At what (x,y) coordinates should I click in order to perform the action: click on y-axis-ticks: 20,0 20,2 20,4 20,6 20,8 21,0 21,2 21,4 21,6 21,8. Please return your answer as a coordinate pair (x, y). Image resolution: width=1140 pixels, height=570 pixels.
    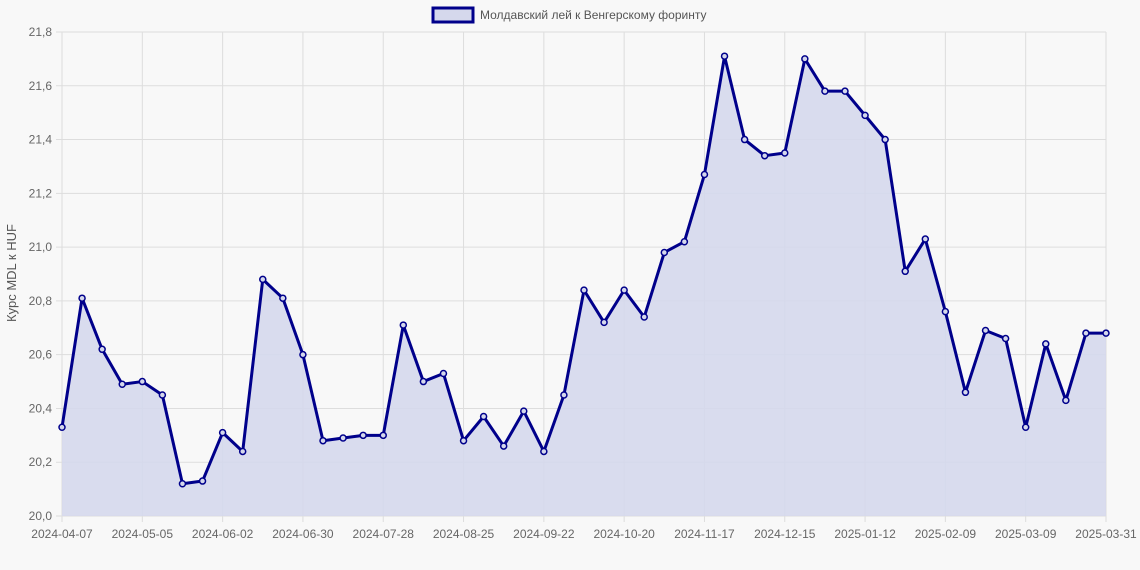
    Looking at the image, I should click on (41, 274).